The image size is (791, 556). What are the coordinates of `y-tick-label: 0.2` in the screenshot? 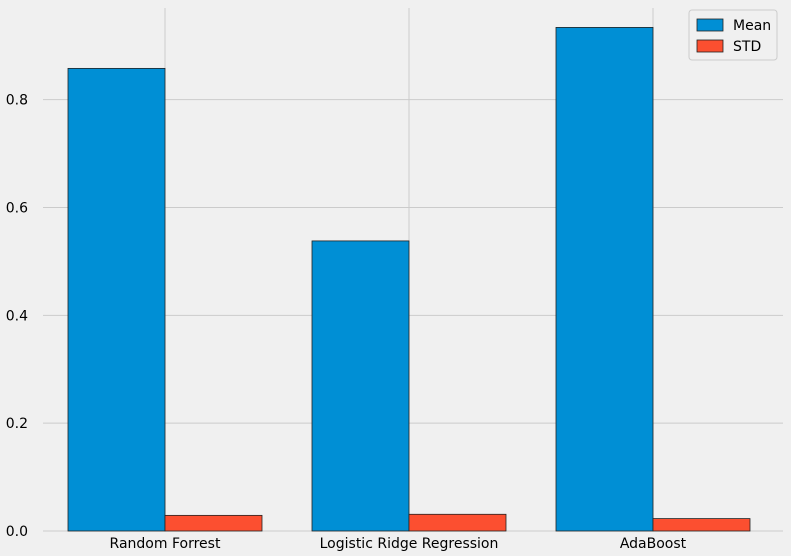 It's located at (17, 424).